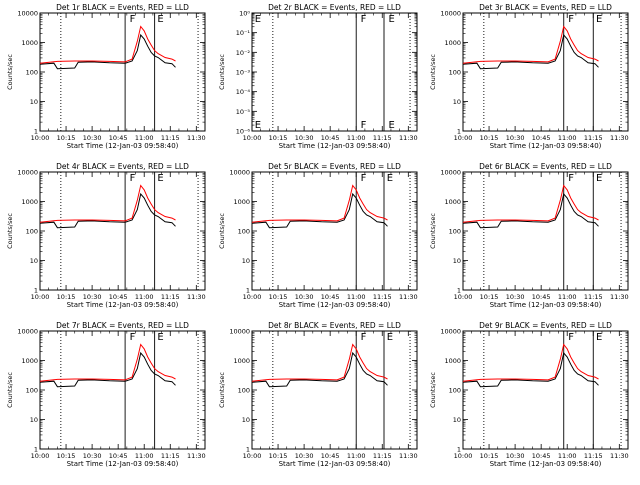  Describe the element at coordinates (334, 166) in the screenshot. I see `panel-title: Det 5r BLACK = Events, RED = LLD` at that location.